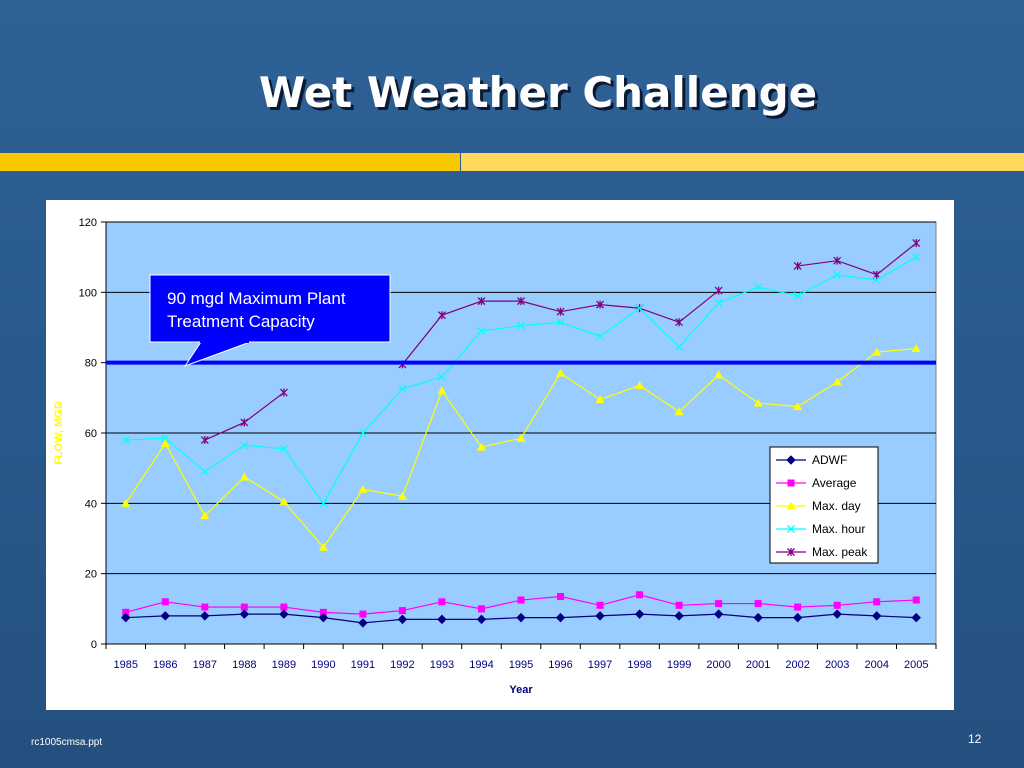 The image size is (1024, 768). Describe the element at coordinates (791, 483) in the screenshot. I see `legend-marker-average` at that location.